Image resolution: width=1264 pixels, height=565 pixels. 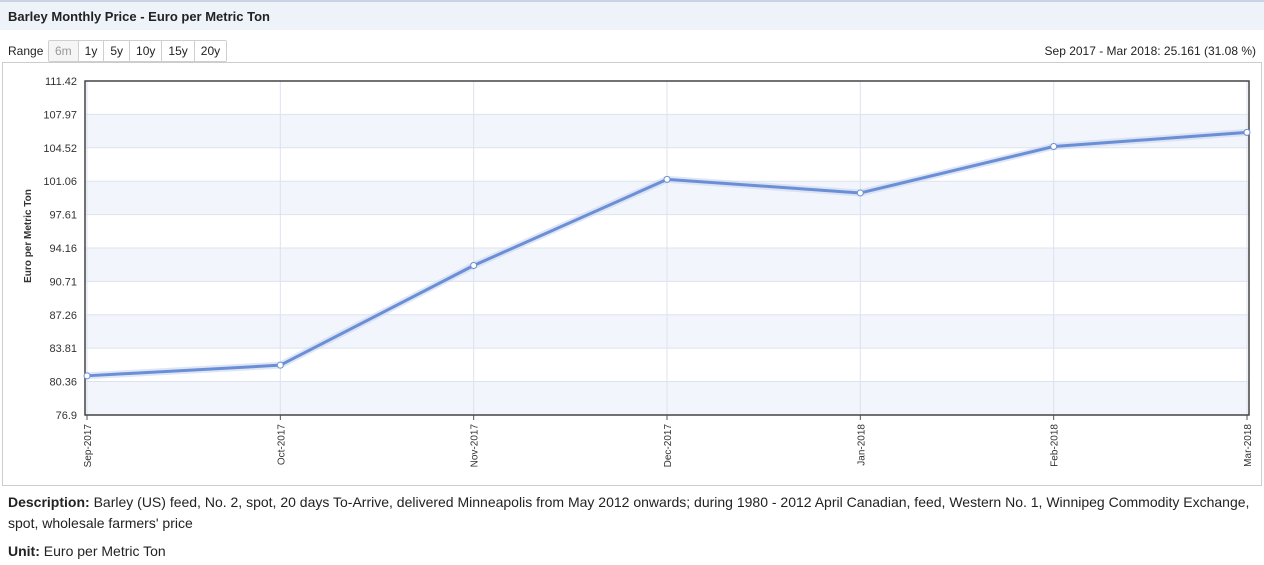 I want to click on y-tick-label: 97.61, so click(x=63, y=216).